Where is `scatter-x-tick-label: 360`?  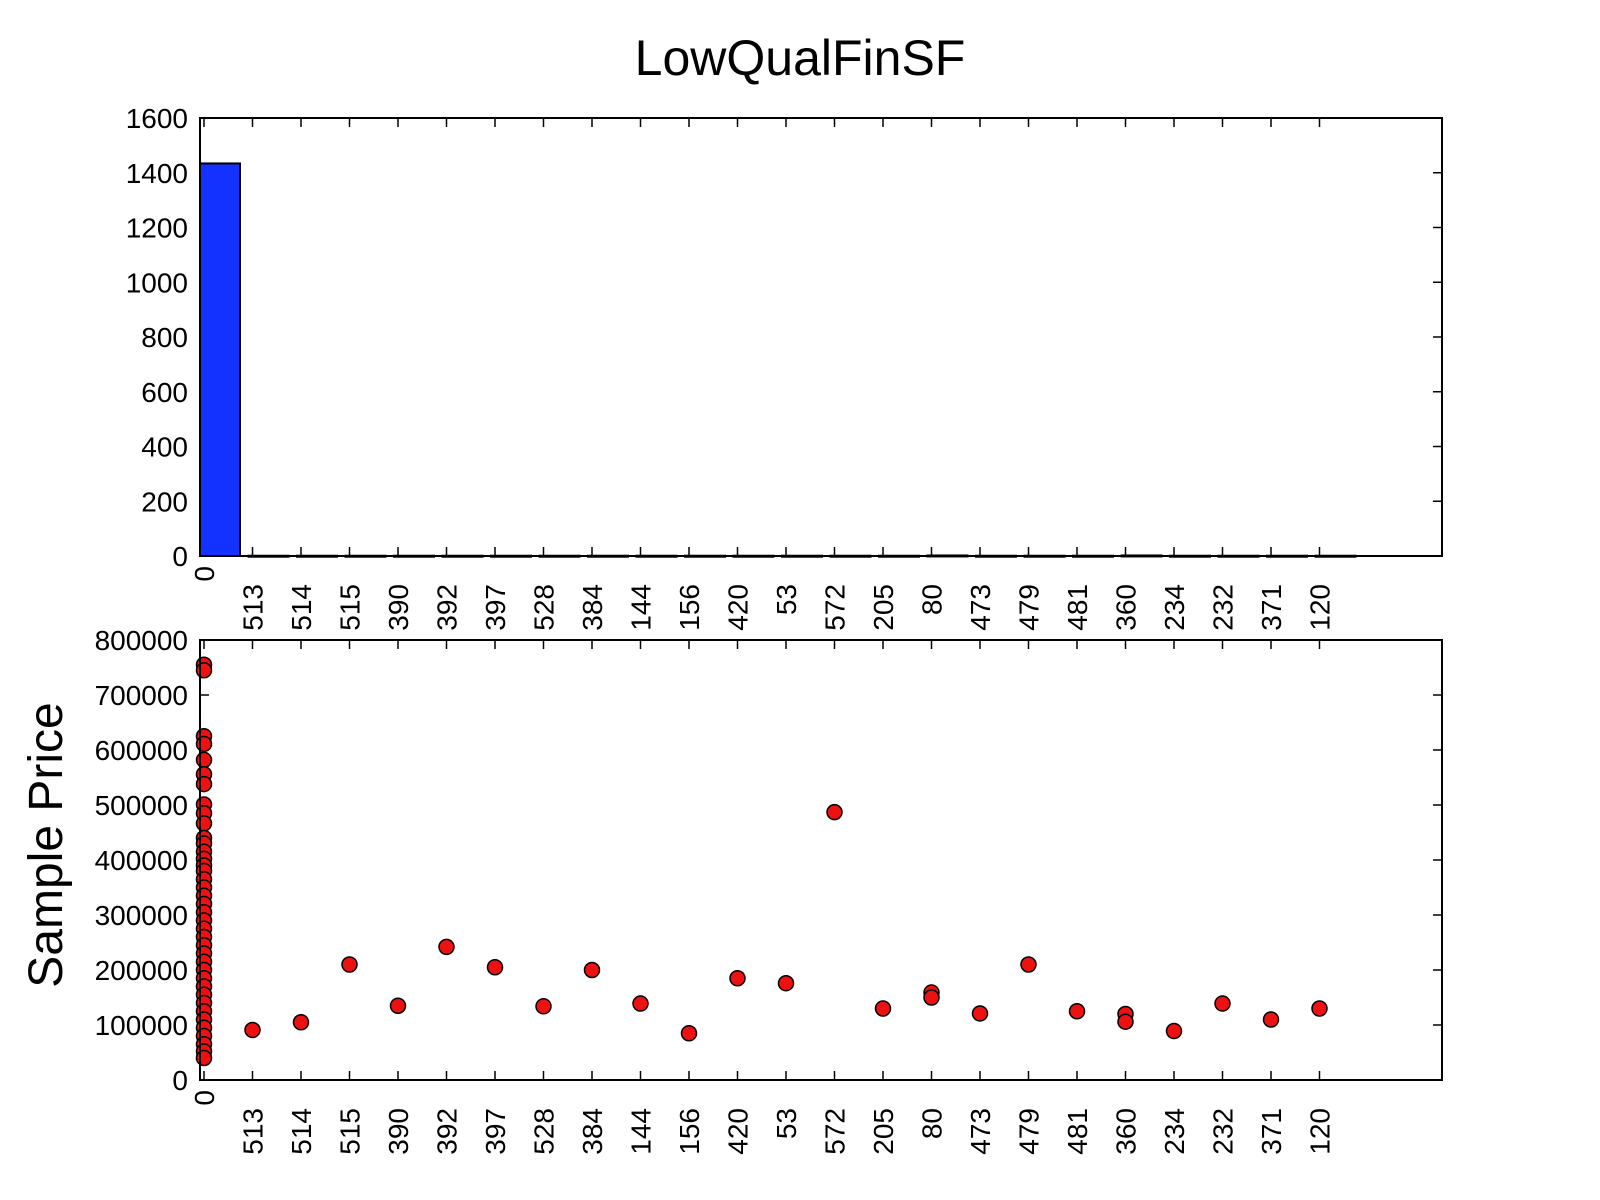 scatter-x-tick-label: 360 is located at coordinates (1126, 1131).